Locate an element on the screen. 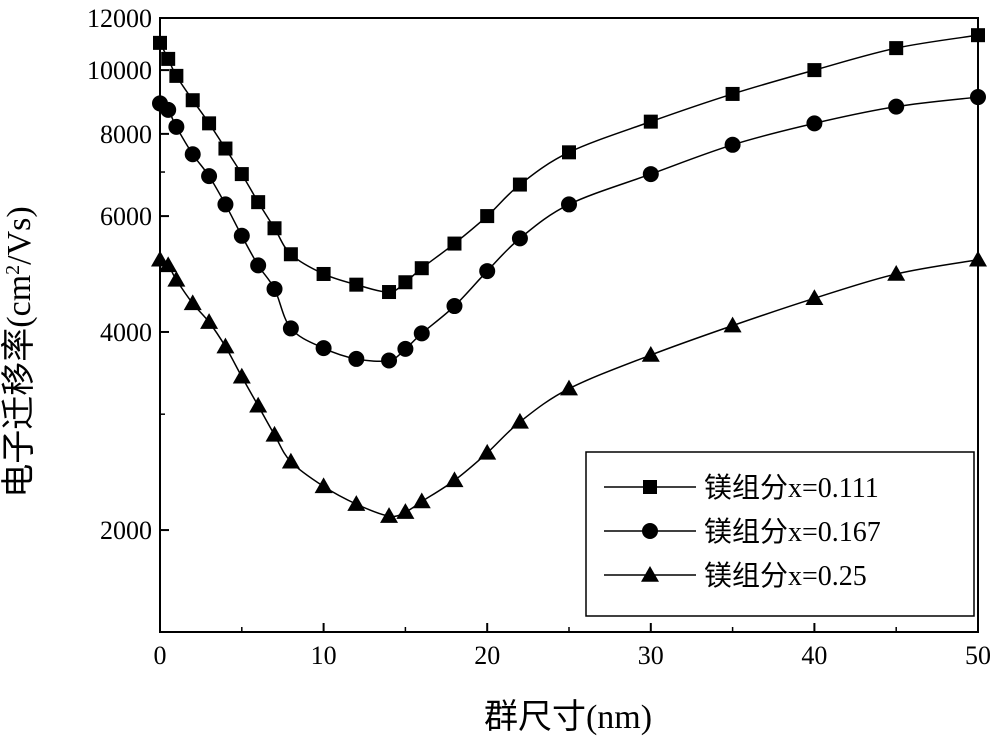  y-tick-label: 4000 is located at coordinates (126, 332).